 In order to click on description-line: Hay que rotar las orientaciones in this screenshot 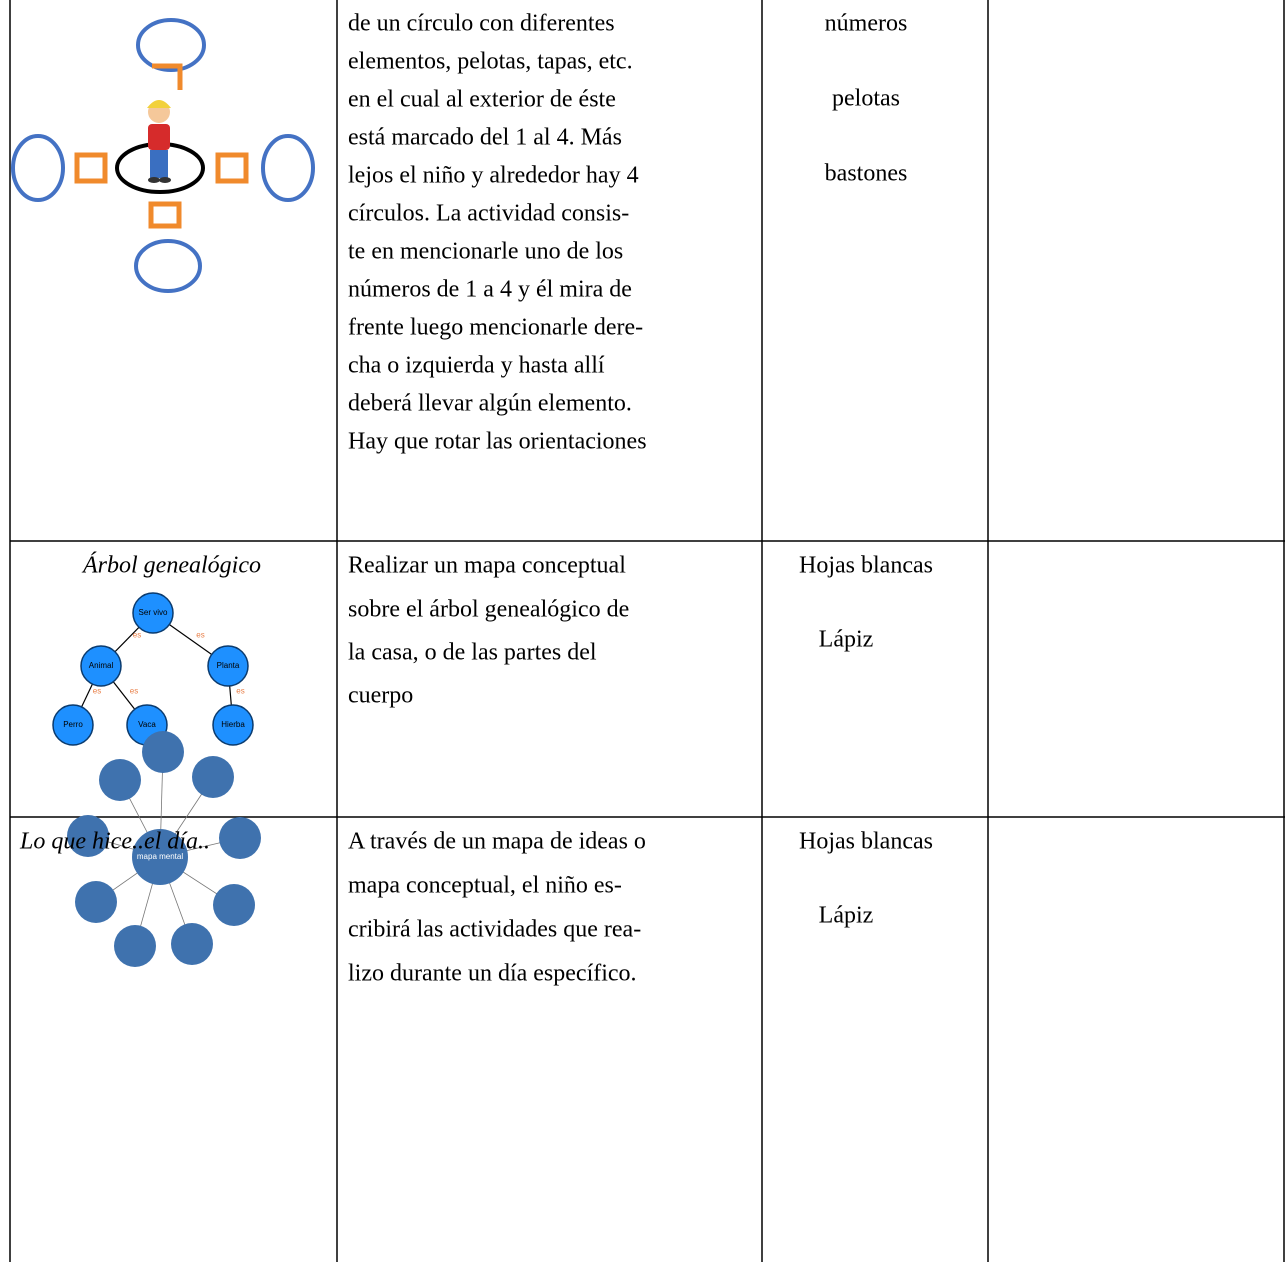, I will do `click(497, 442)`.